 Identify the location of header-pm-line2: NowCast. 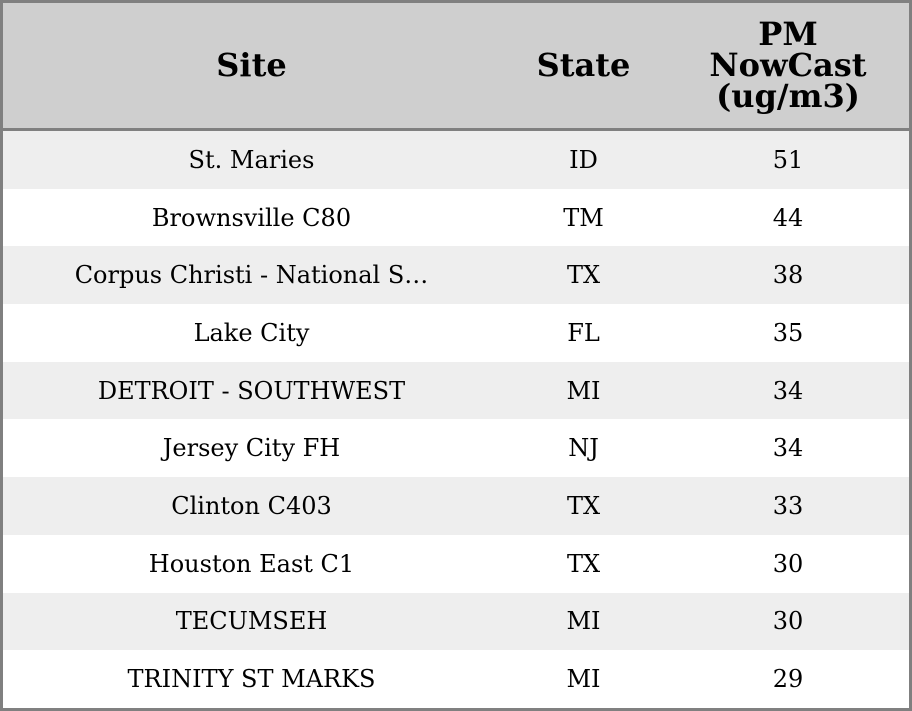
(788, 65).